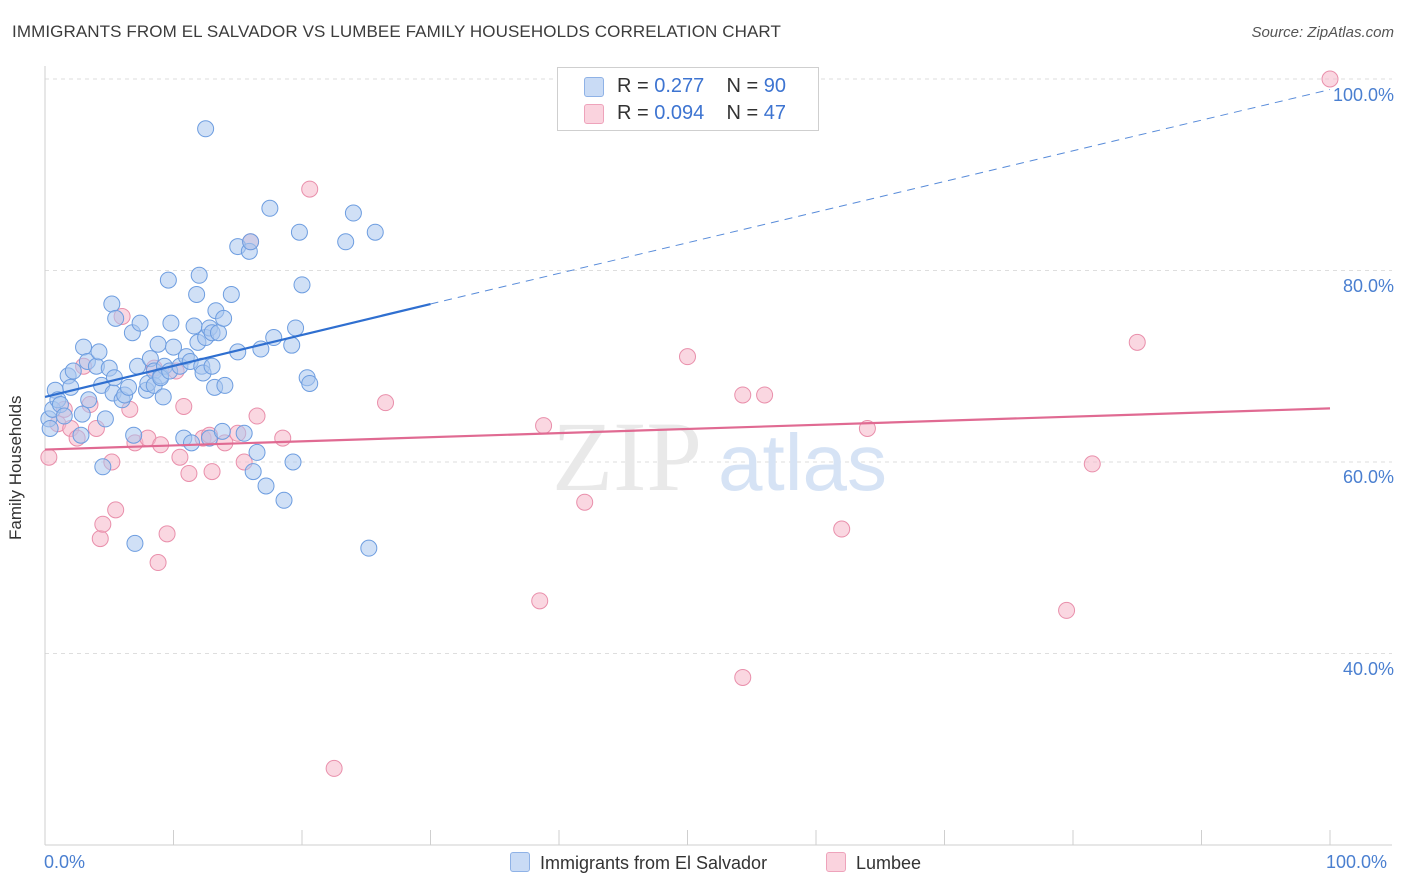  Describe the element at coordinates (1368, 669) in the screenshot. I see `y-tick-label-40: 40.0%` at that location.